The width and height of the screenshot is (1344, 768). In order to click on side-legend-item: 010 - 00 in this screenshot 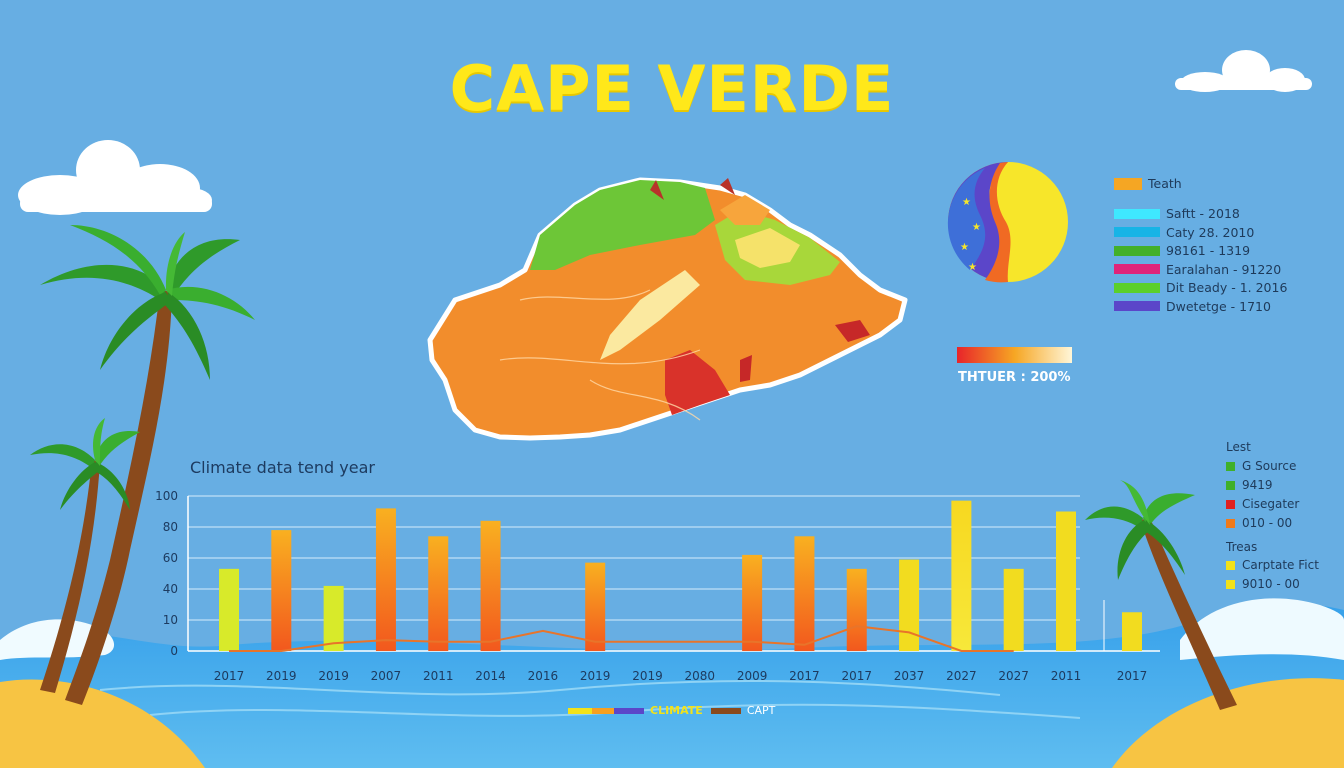, I will do `click(1259, 523)`.